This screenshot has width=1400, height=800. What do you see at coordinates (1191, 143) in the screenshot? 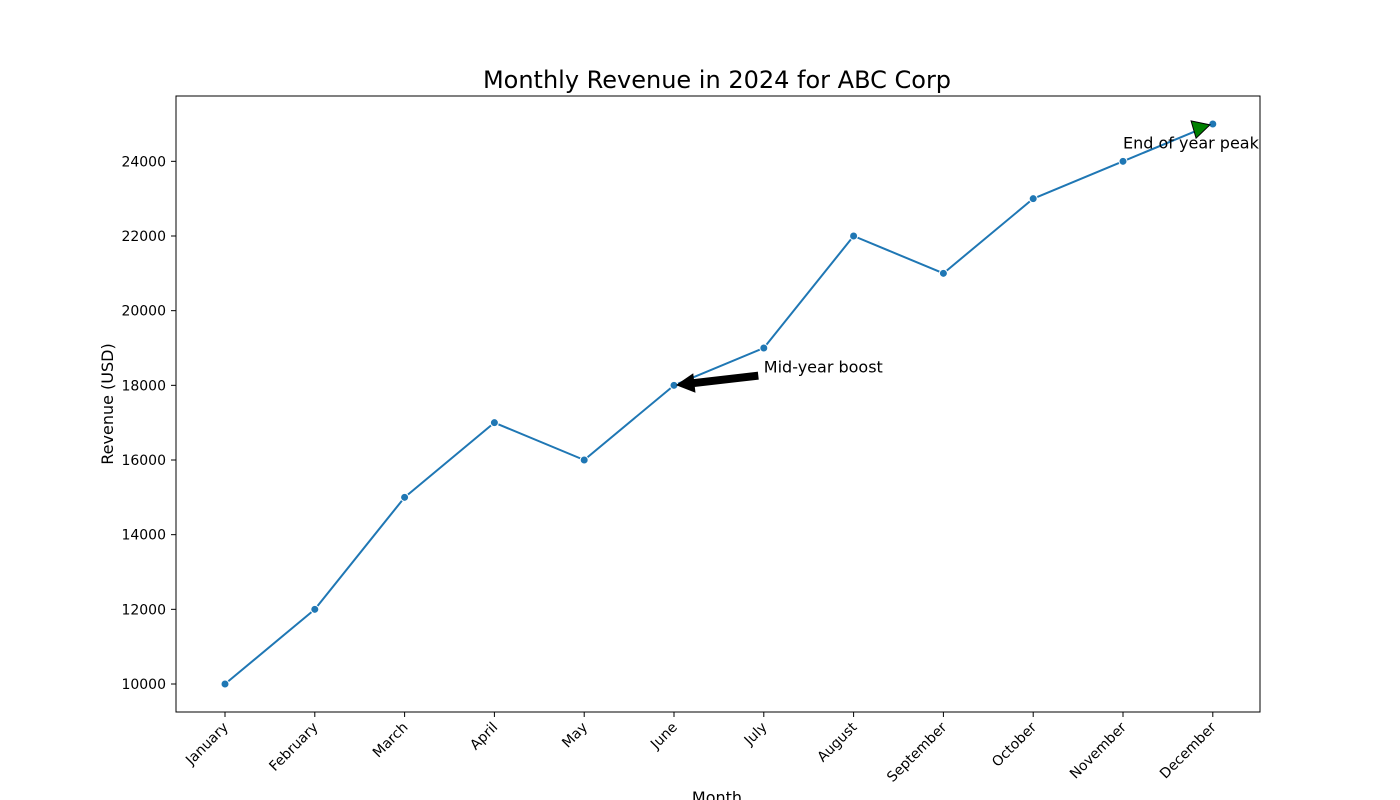
I see `annotation-label: End of year peak` at bounding box center [1191, 143].